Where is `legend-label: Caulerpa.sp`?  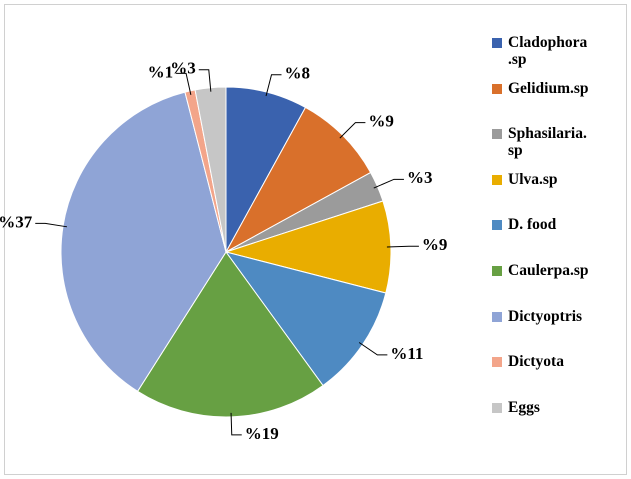
legend-label: Caulerpa.sp is located at coordinates (548, 270).